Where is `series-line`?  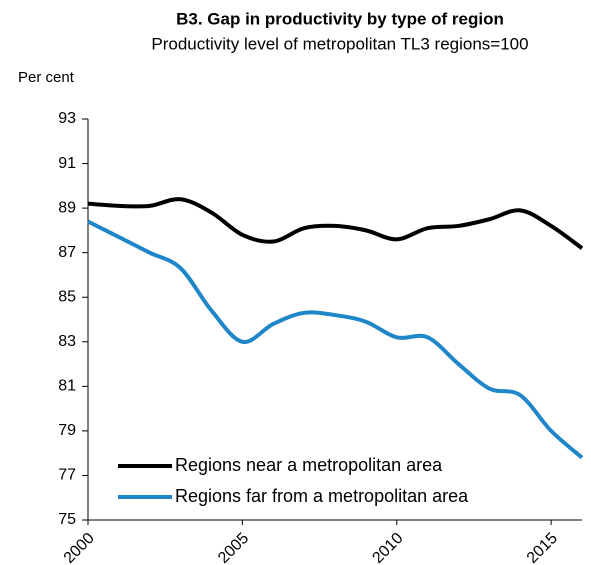 series-line is located at coordinates (335, 223).